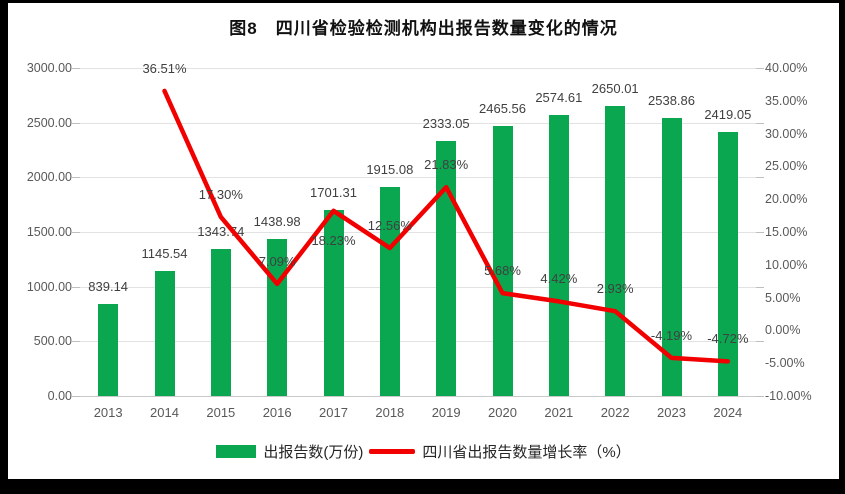  Describe the element at coordinates (423, 28) in the screenshot. I see `chart-title: 图8 四川省检验检测机构出报告数量变化的情况` at that location.